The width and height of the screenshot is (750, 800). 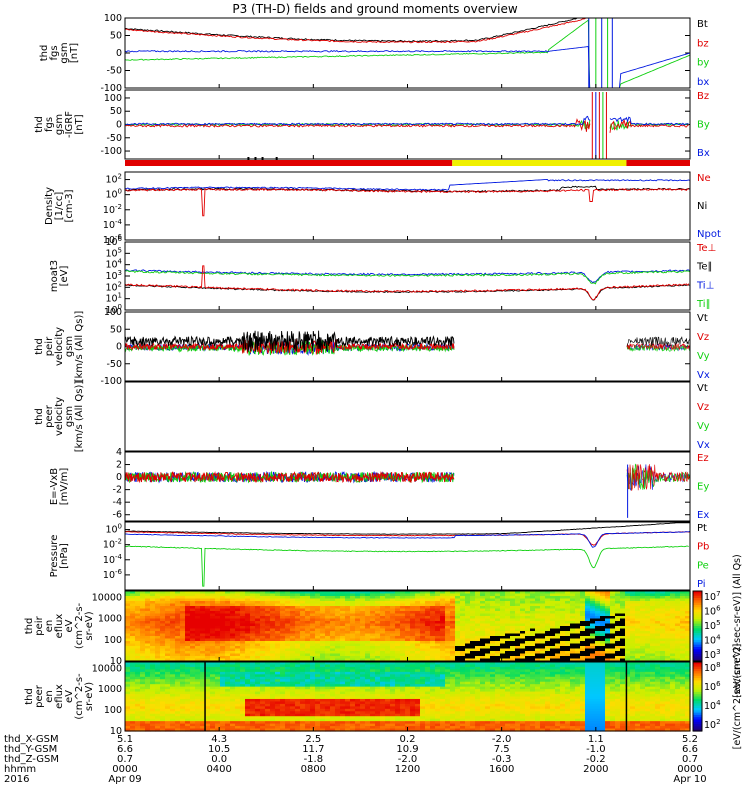 What do you see at coordinates (125, 759) in the screenshot?
I see `x-row-3-value: 0.7` at bounding box center [125, 759].